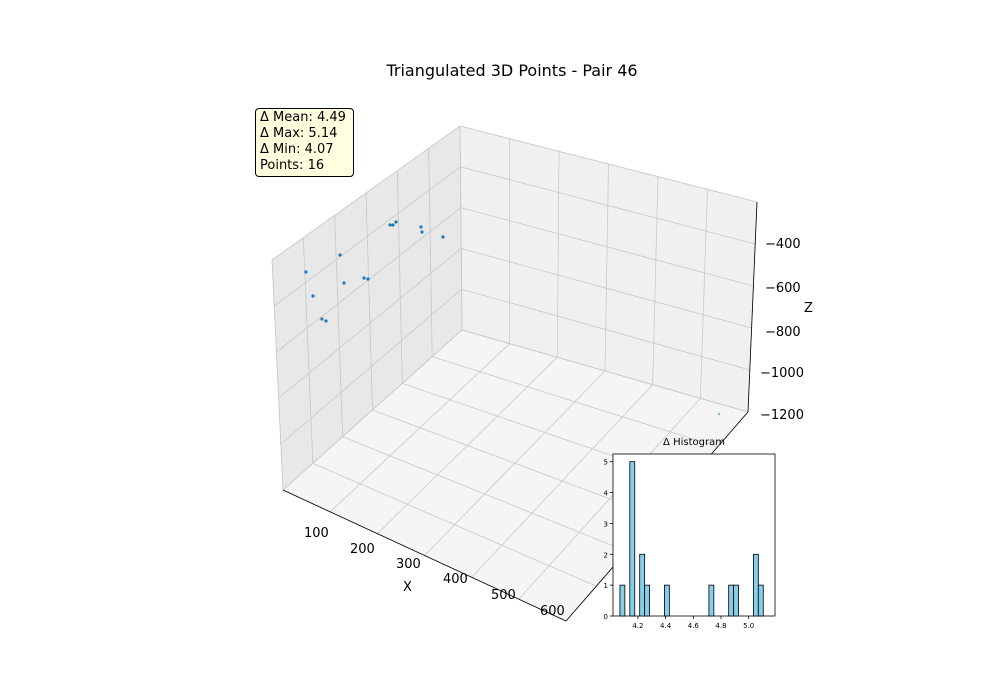 This screenshot has height=700, width=1000. Describe the element at coordinates (408, 564) in the screenshot. I see `x-tick-label: 300` at that location.